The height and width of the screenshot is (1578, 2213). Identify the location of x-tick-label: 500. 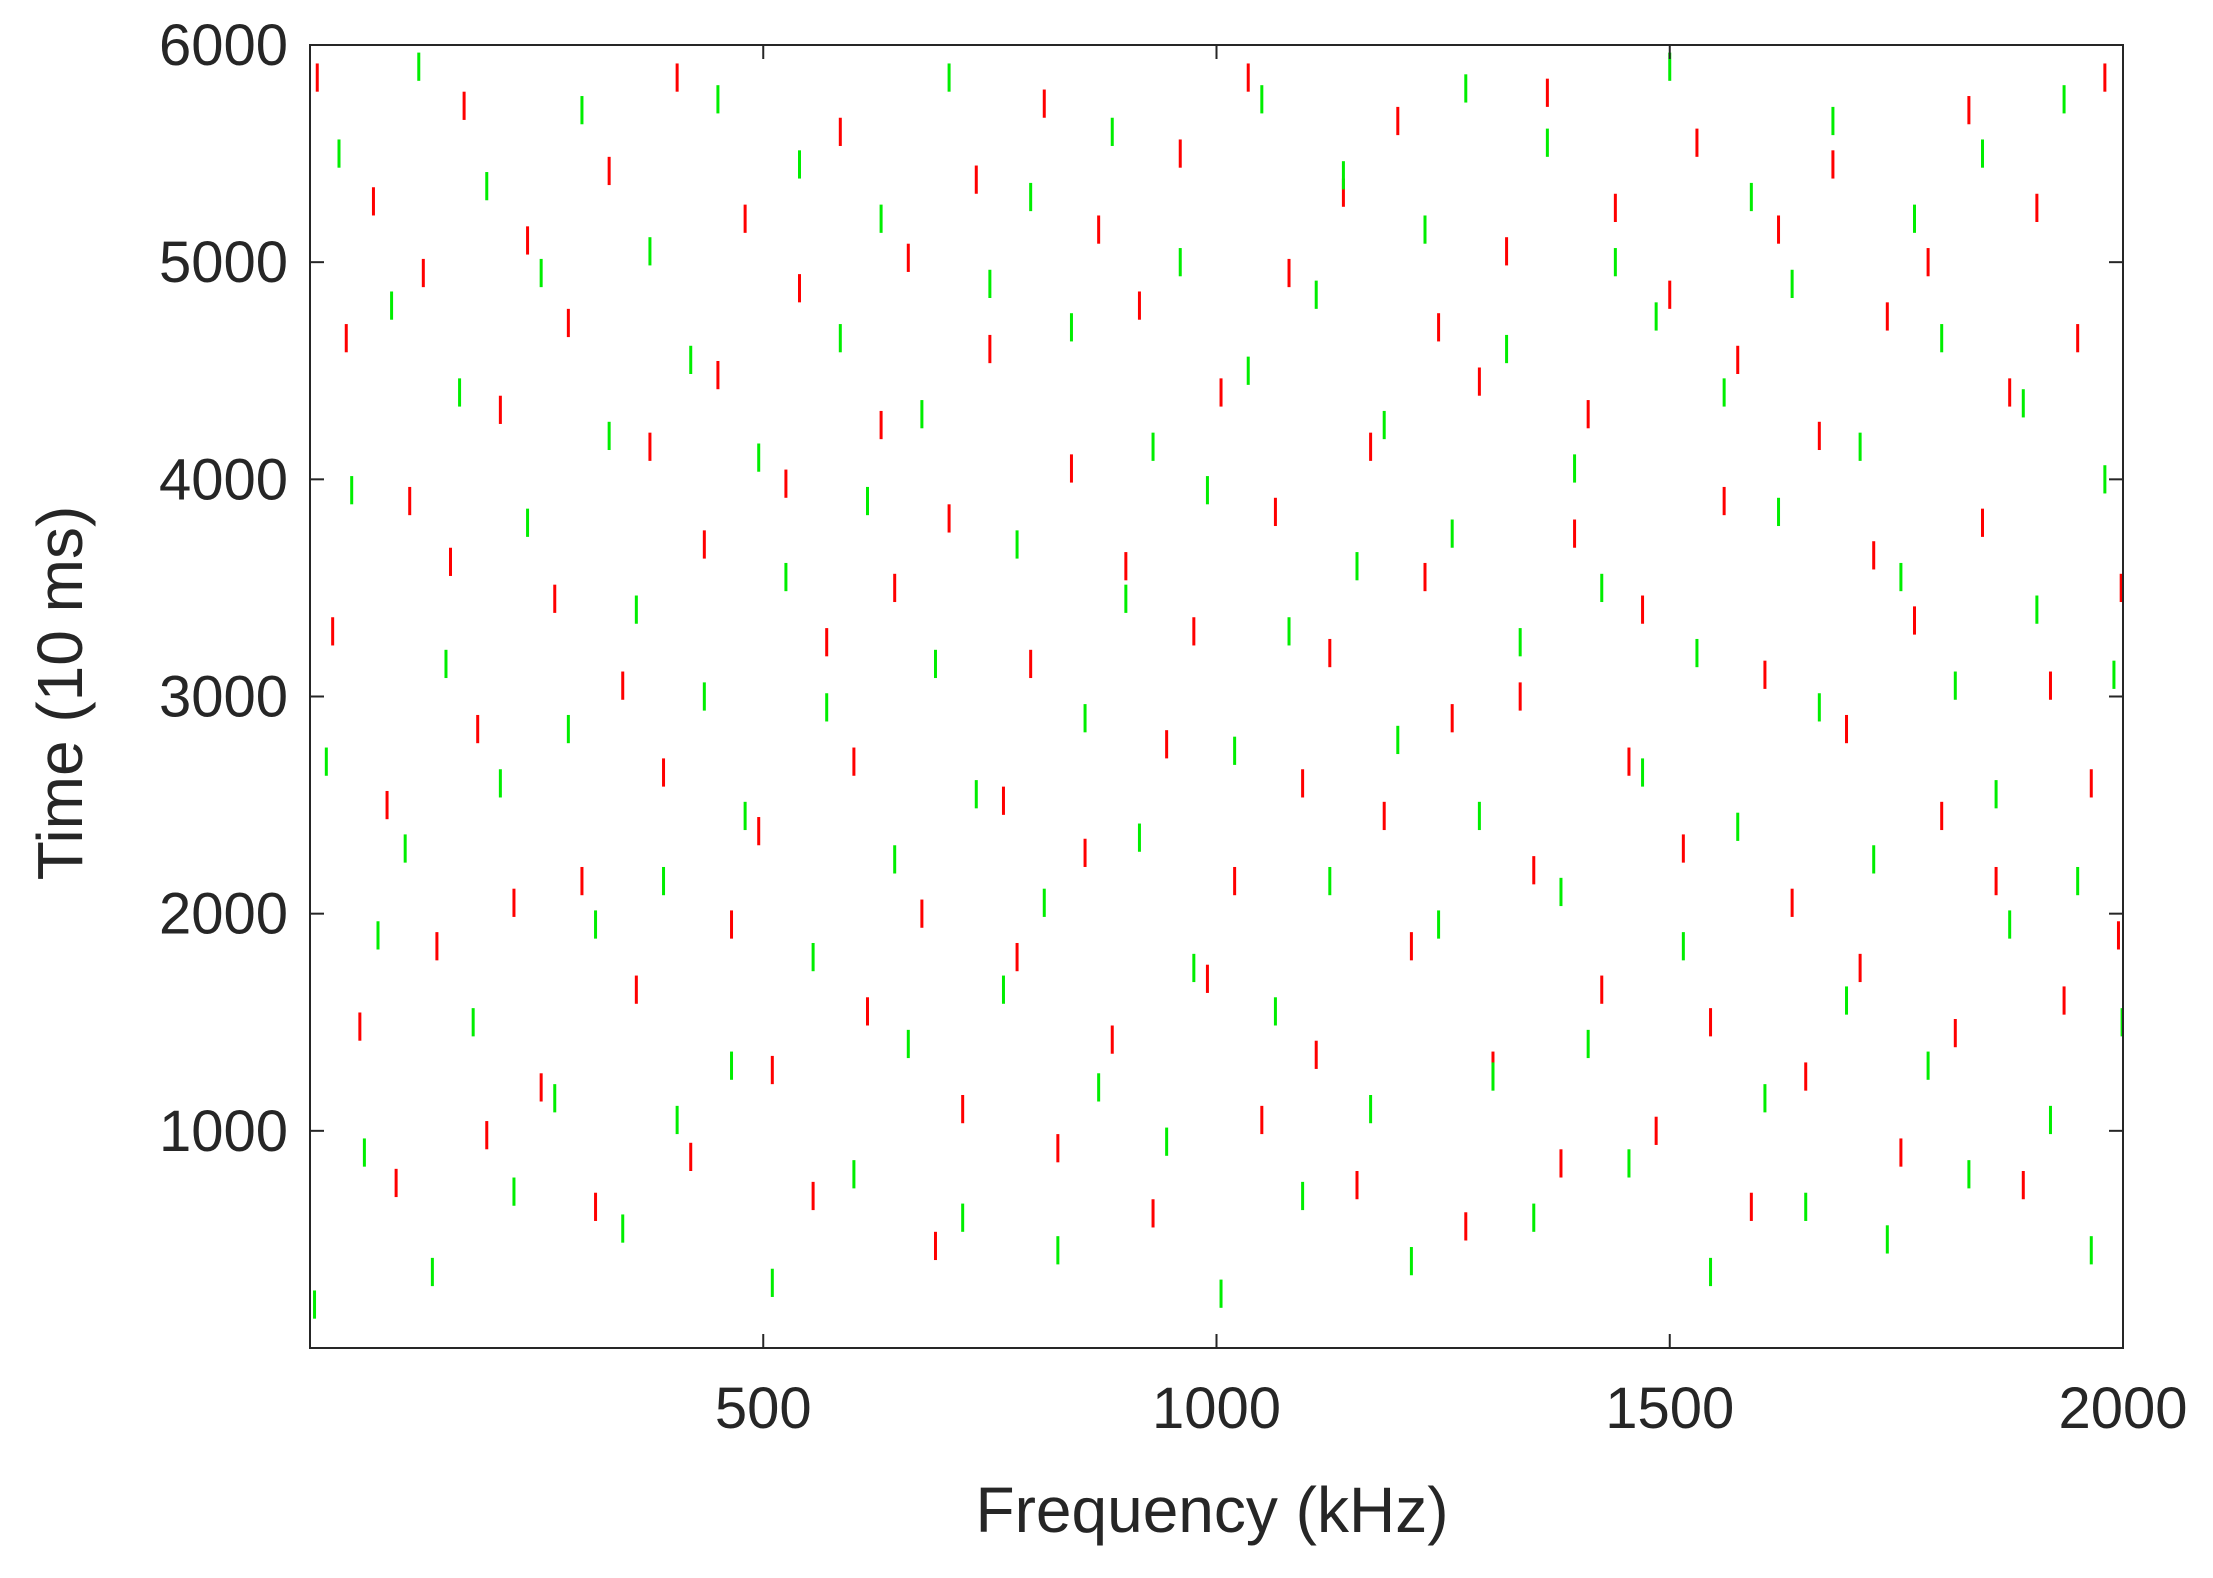
(763, 1408).